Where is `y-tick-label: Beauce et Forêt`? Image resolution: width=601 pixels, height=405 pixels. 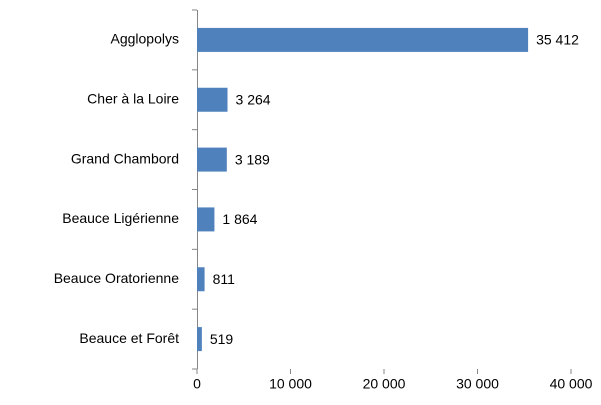 y-tick-label: Beauce et Forêt is located at coordinates (129, 338).